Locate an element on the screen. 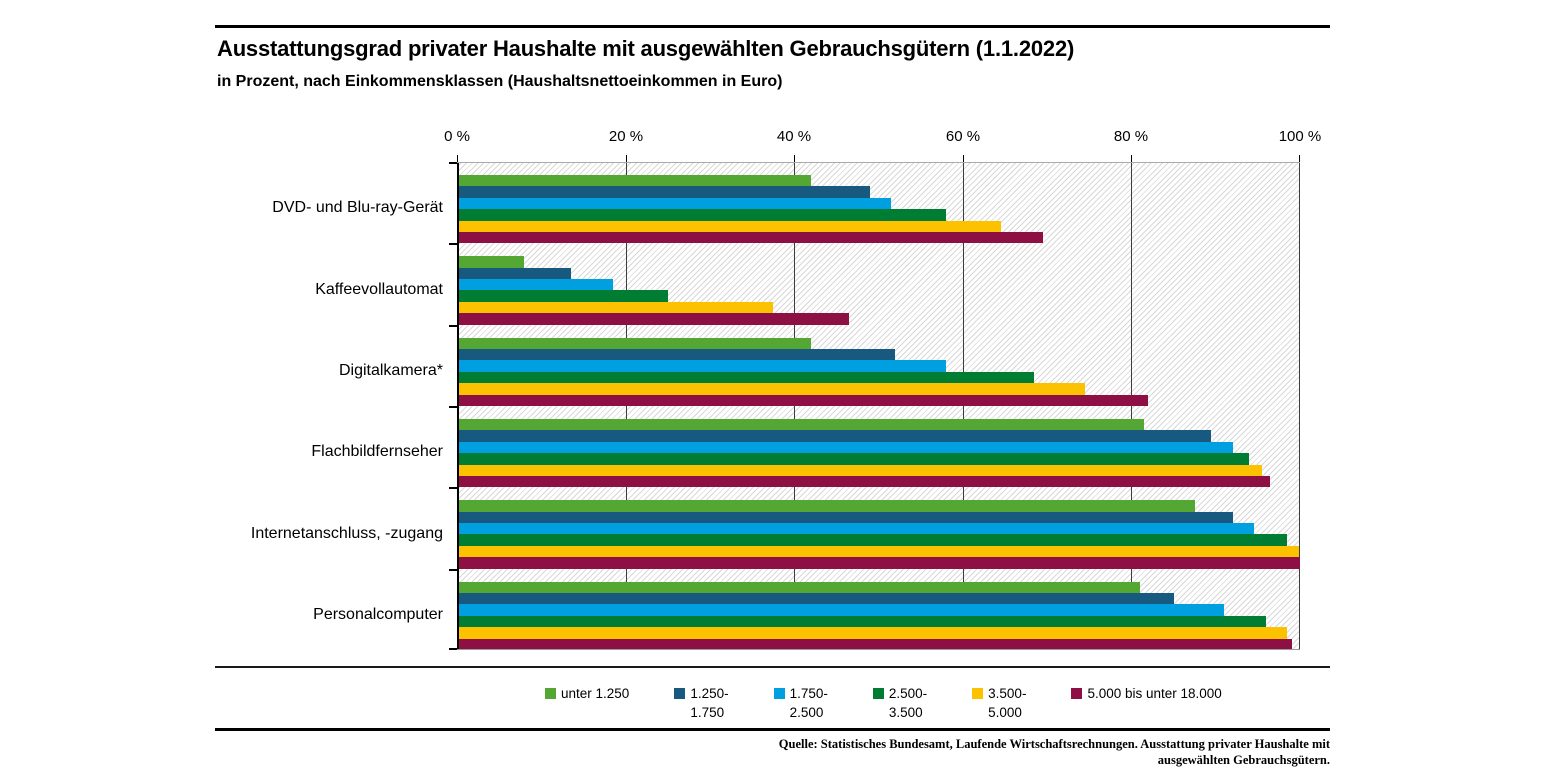 This screenshot has width=1545, height=775. source-line-2: ausgewählten Gebrauchsgütern. is located at coordinates (1243, 759).